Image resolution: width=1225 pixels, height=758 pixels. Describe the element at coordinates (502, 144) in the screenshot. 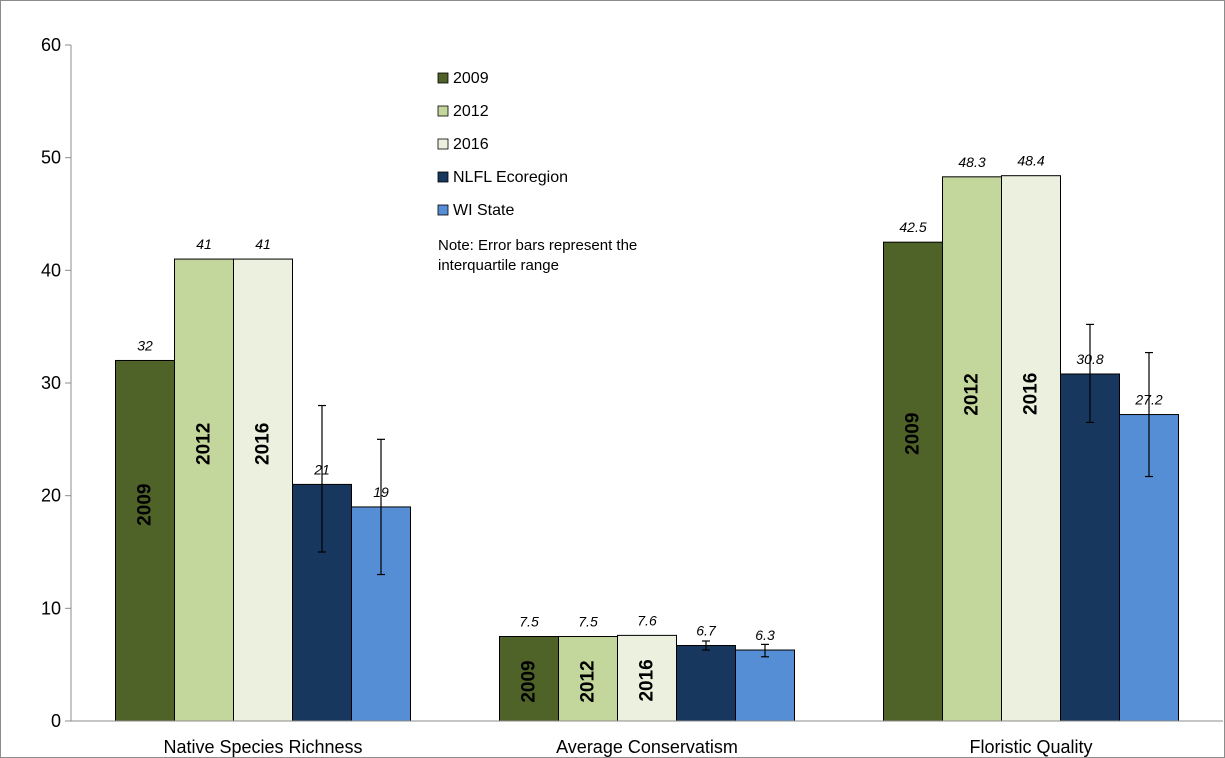

I see `legend: 2009 2012 2016 NLFL Ecoregion WI State` at that location.